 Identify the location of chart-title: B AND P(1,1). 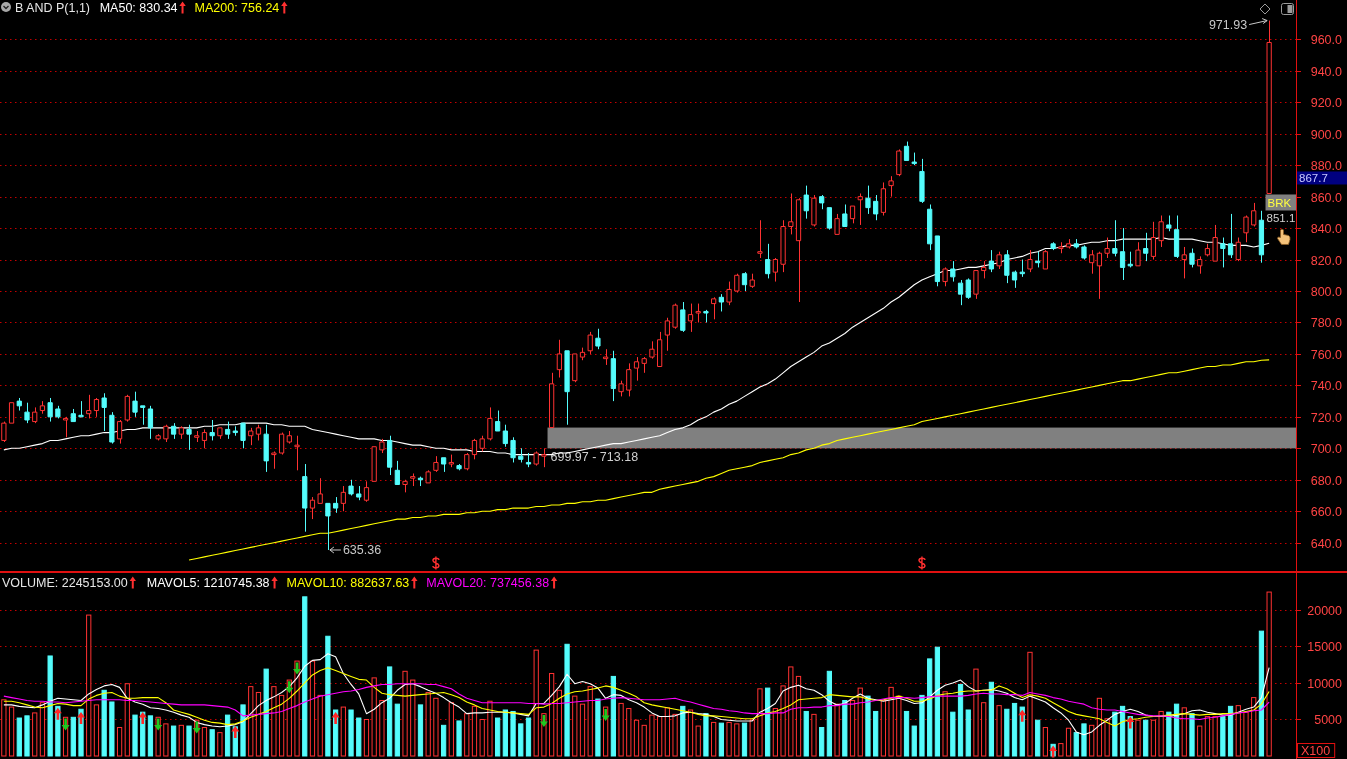
(53, 8).